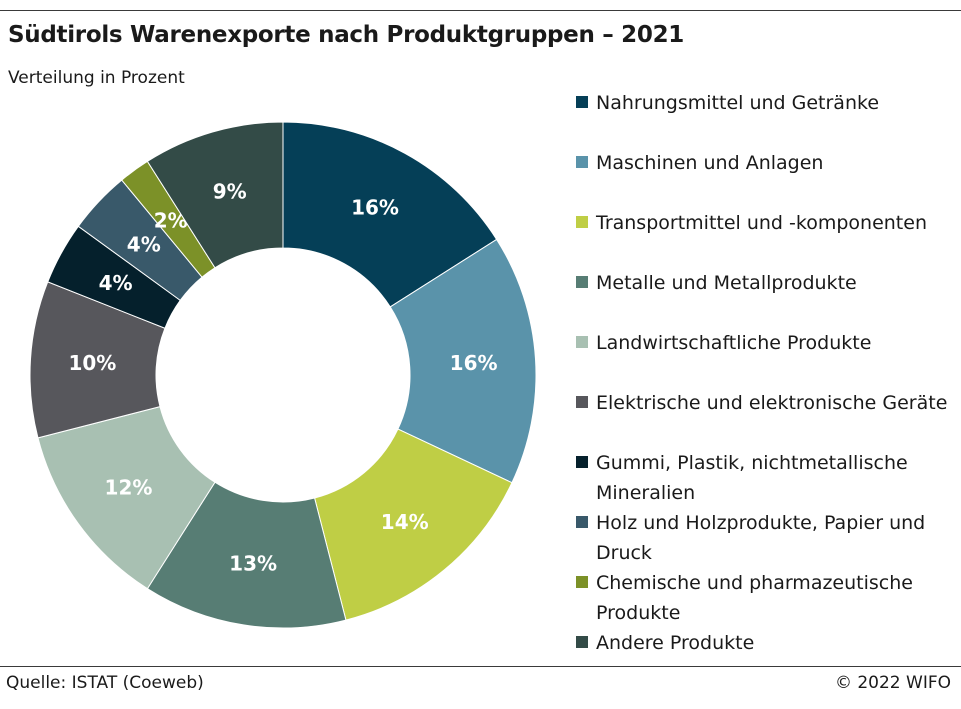 This screenshot has height=709, width=961. I want to click on legend-label: Nahrungsmittel und Getränke, so click(738, 103).